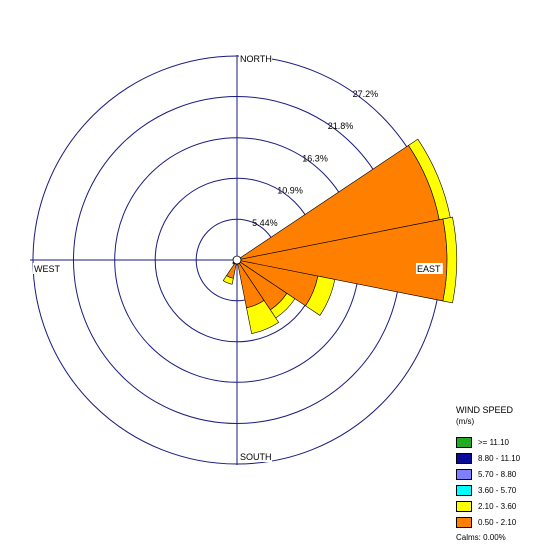 This screenshot has width=543, height=559. I want to click on ring-label-3: 16.3%, so click(315, 159).